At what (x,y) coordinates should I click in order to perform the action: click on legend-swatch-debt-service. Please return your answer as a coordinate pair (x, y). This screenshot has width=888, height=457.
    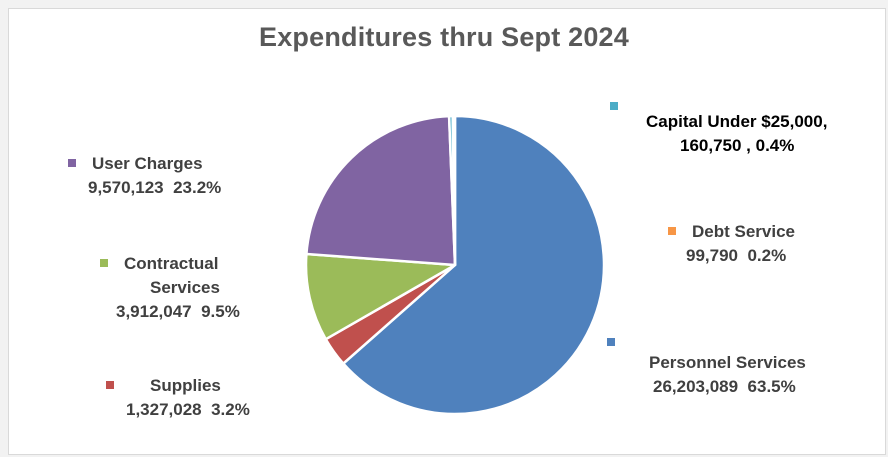
    Looking at the image, I should click on (672, 230).